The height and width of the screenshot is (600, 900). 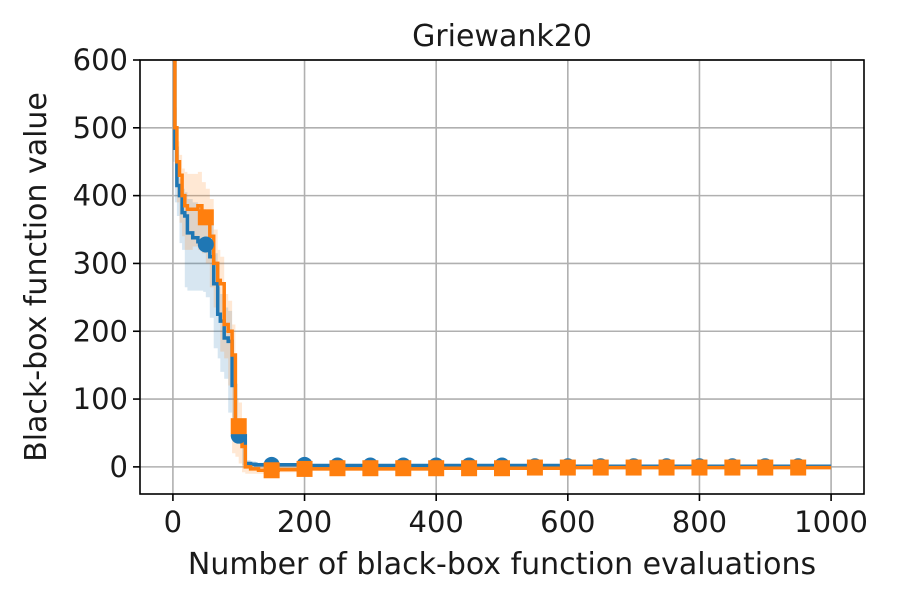 I want to click on chart-title: Griewank20, so click(x=502, y=36).